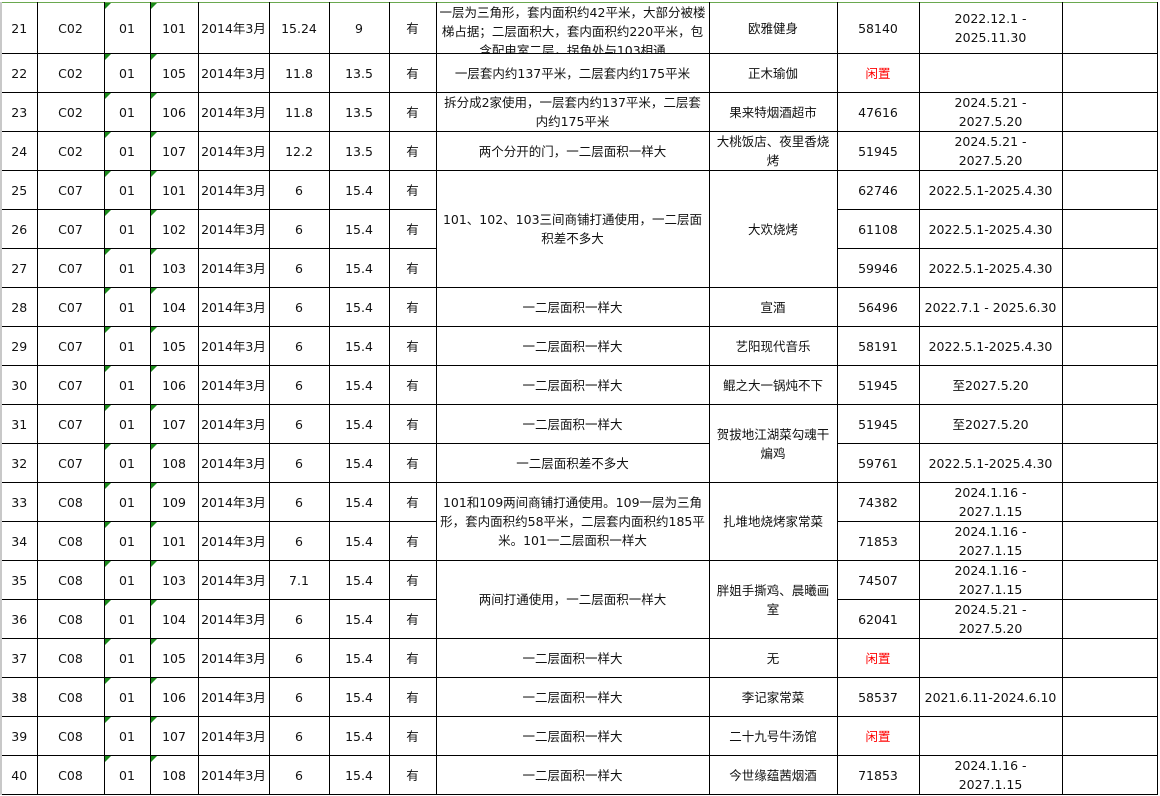 The height and width of the screenshot is (796, 1160). I want to click on row-number-cell: 22, so click(19, 73).